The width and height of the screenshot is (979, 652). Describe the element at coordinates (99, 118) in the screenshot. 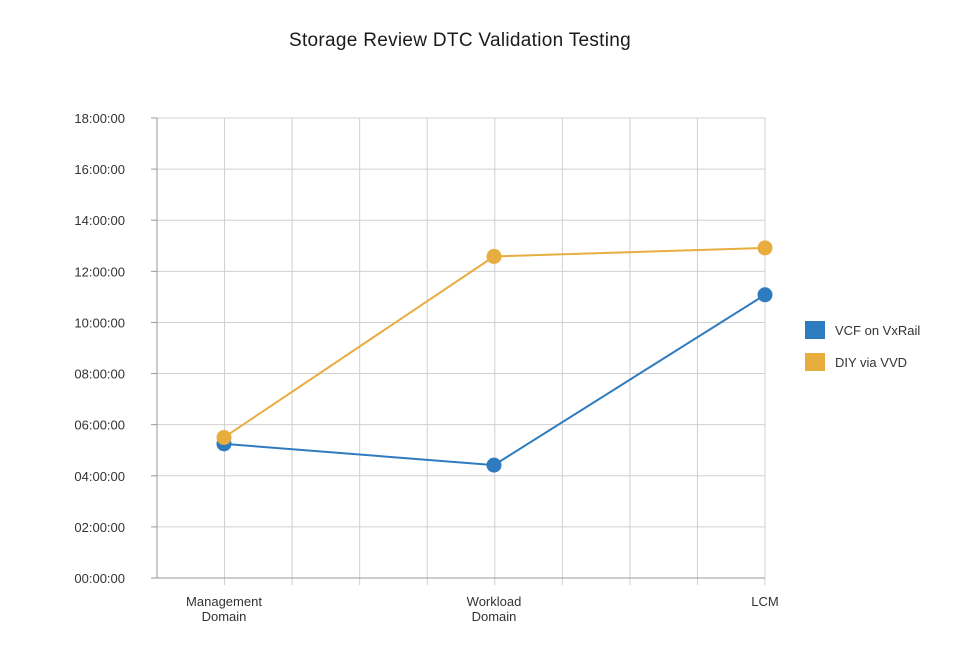

I see `y-tick-label: 18:00:00` at that location.